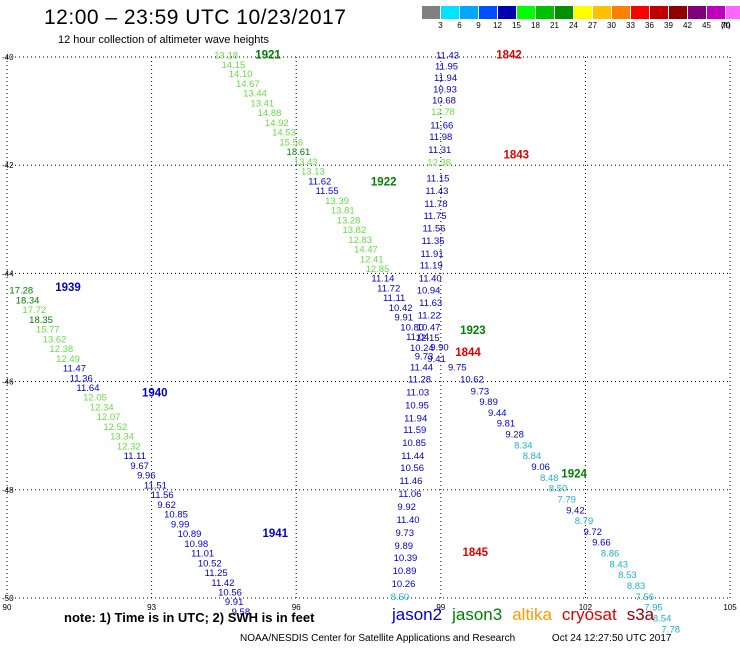  What do you see at coordinates (540, 467) in the screenshot?
I see `swh-value: 9.06` at bounding box center [540, 467].